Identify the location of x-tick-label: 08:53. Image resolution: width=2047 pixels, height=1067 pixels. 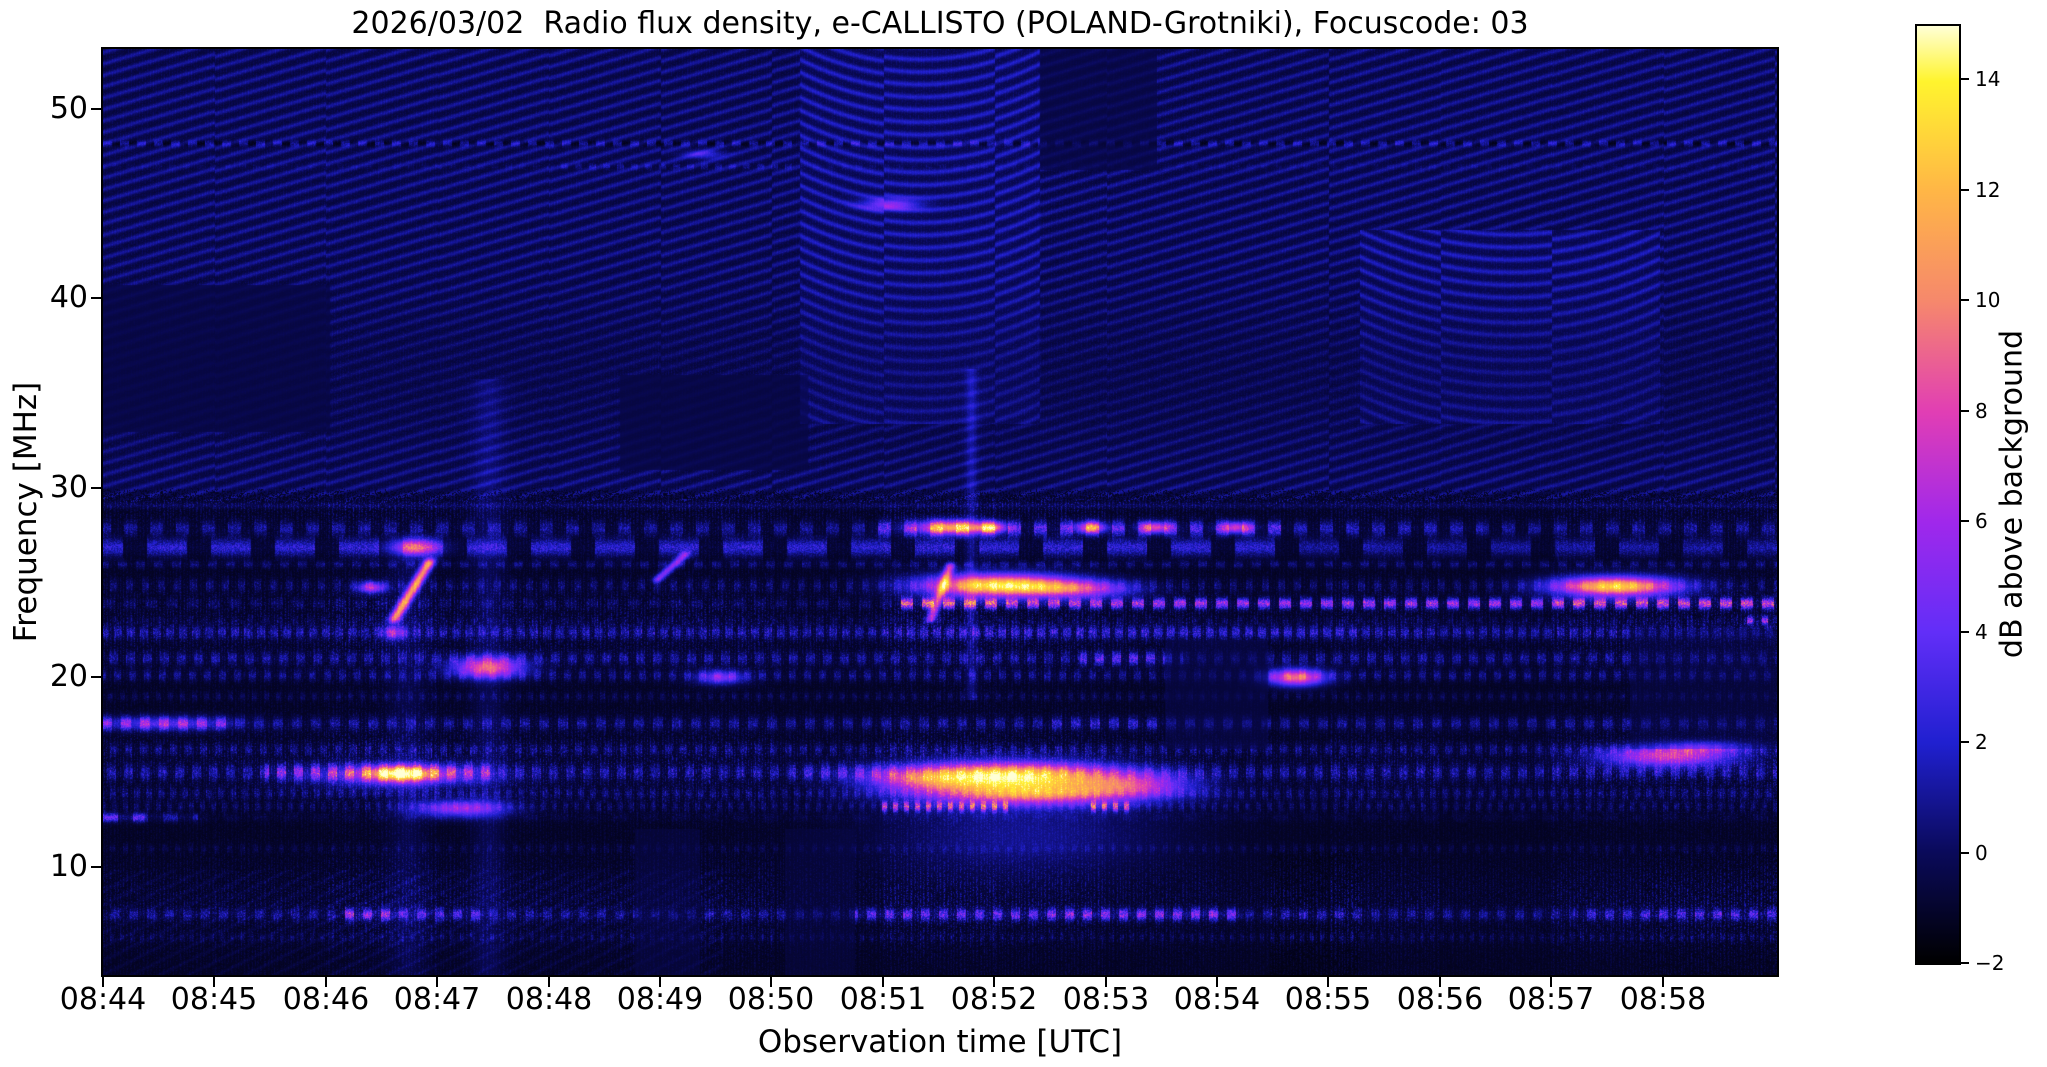
(1106, 999).